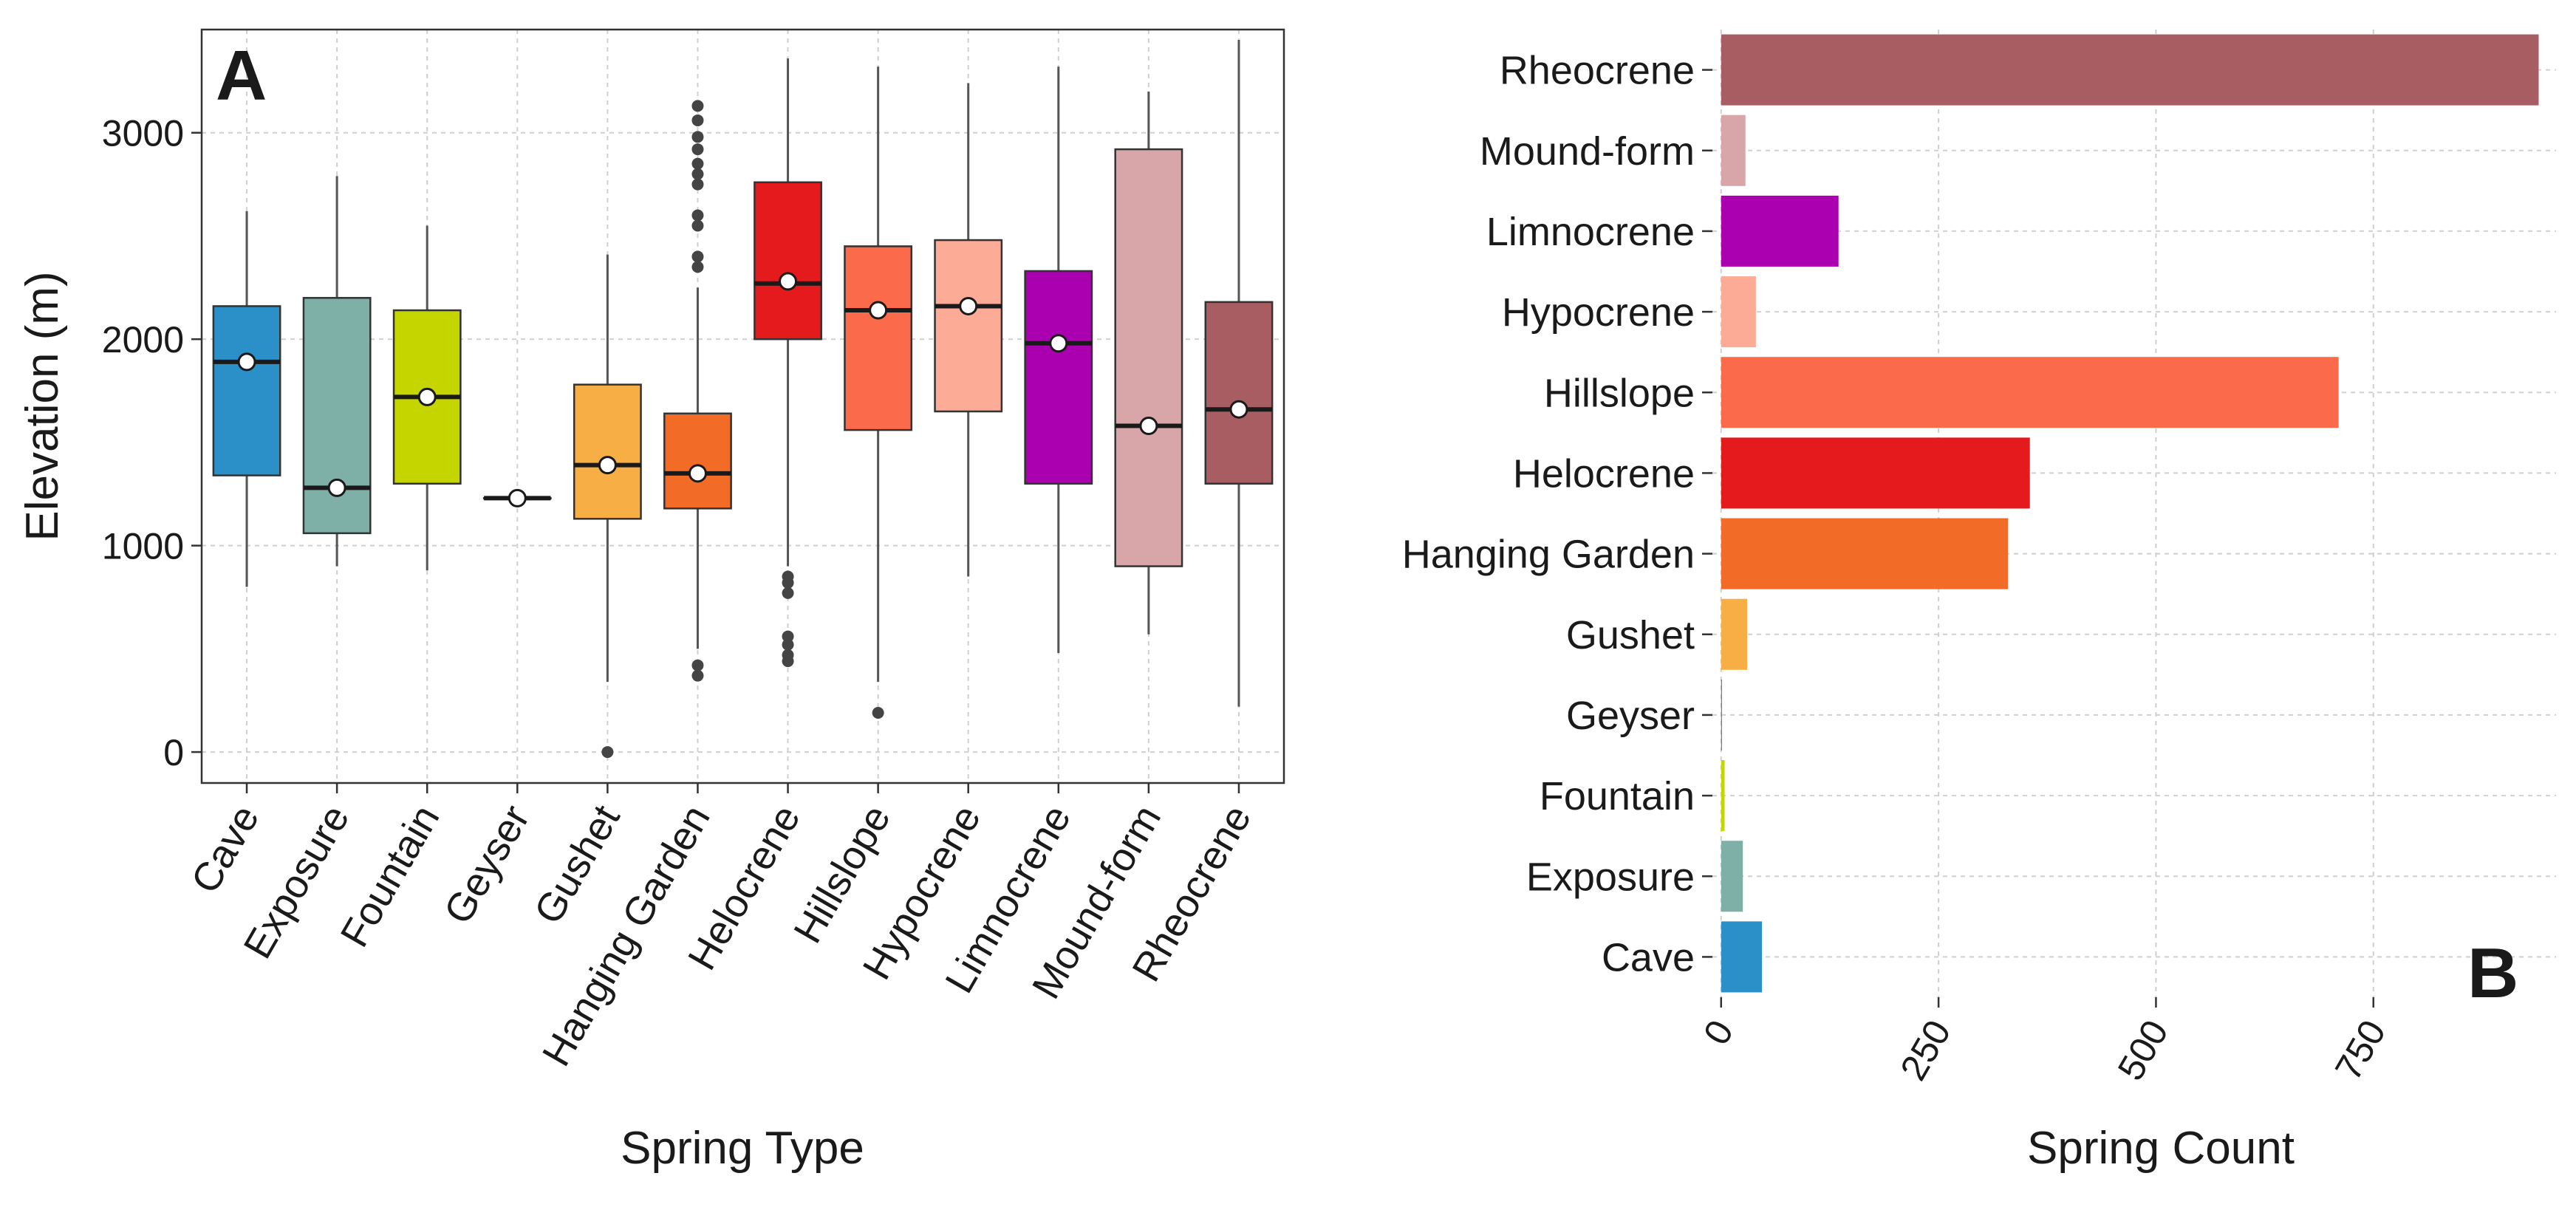 The image size is (2576, 1207). Describe the element at coordinates (1876, 473) in the screenshot. I see `bar-helocrene` at that location.